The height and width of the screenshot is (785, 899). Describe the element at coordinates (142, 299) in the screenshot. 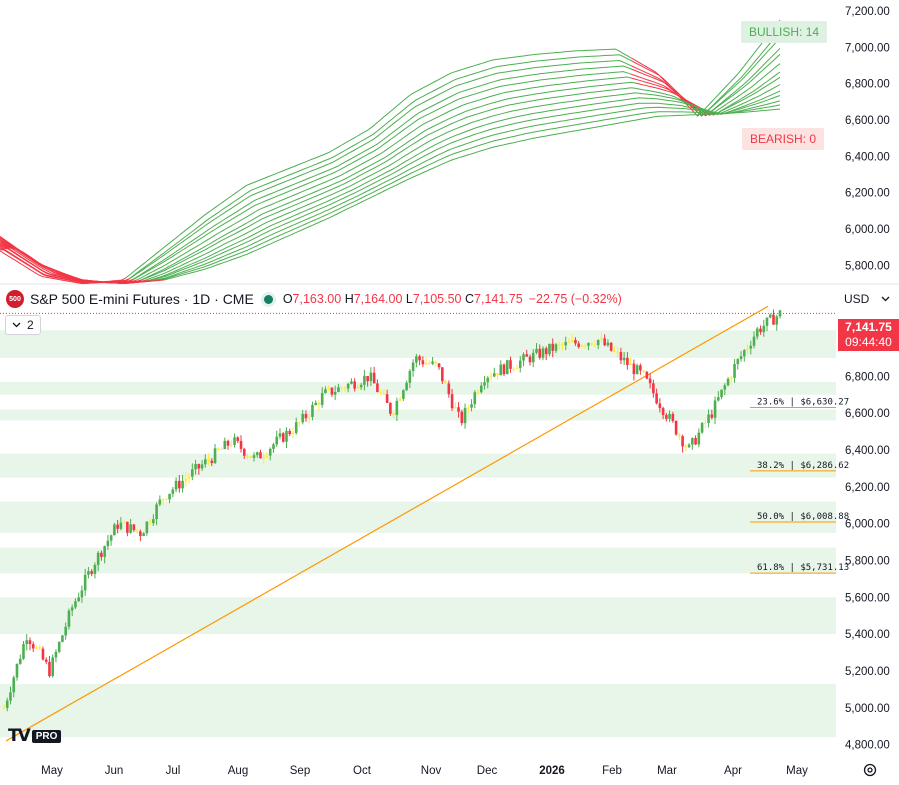

I see `symbol-title: S&P 500 E-mini Futures · 1D · CME` at that location.